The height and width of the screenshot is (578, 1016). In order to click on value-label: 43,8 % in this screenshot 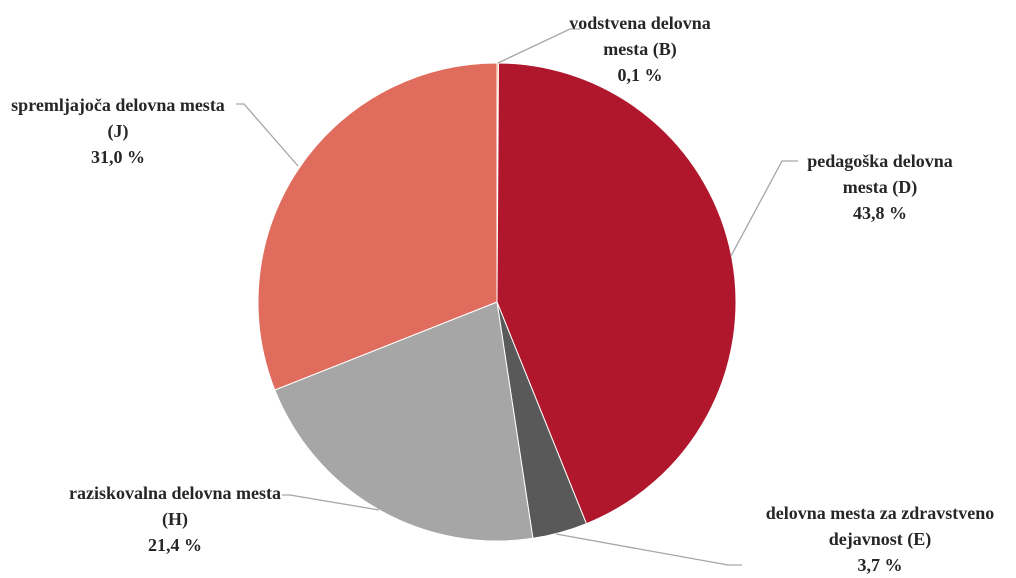, I will do `click(880, 213)`.